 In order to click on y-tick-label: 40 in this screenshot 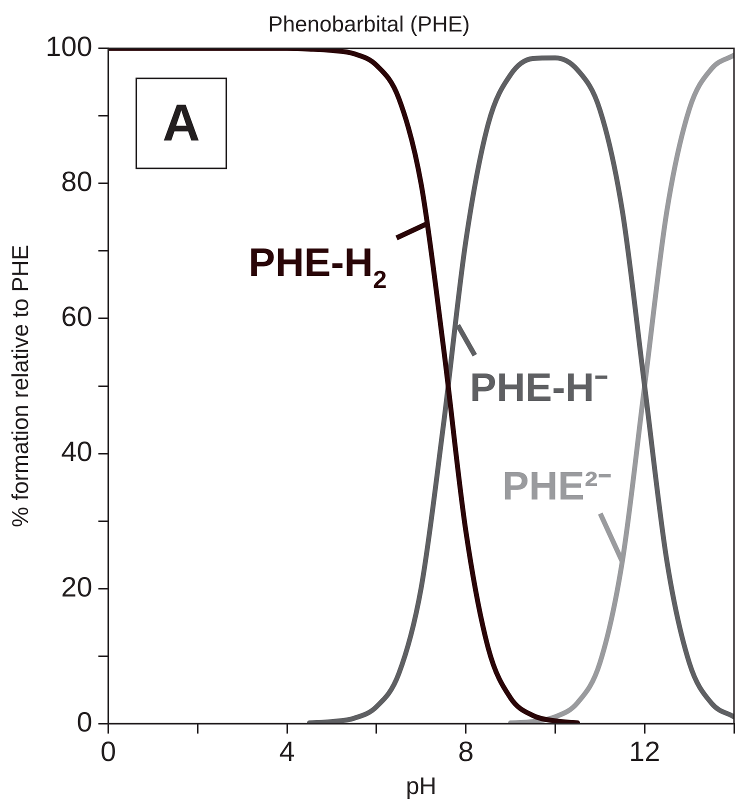, I will do `click(76, 452)`.